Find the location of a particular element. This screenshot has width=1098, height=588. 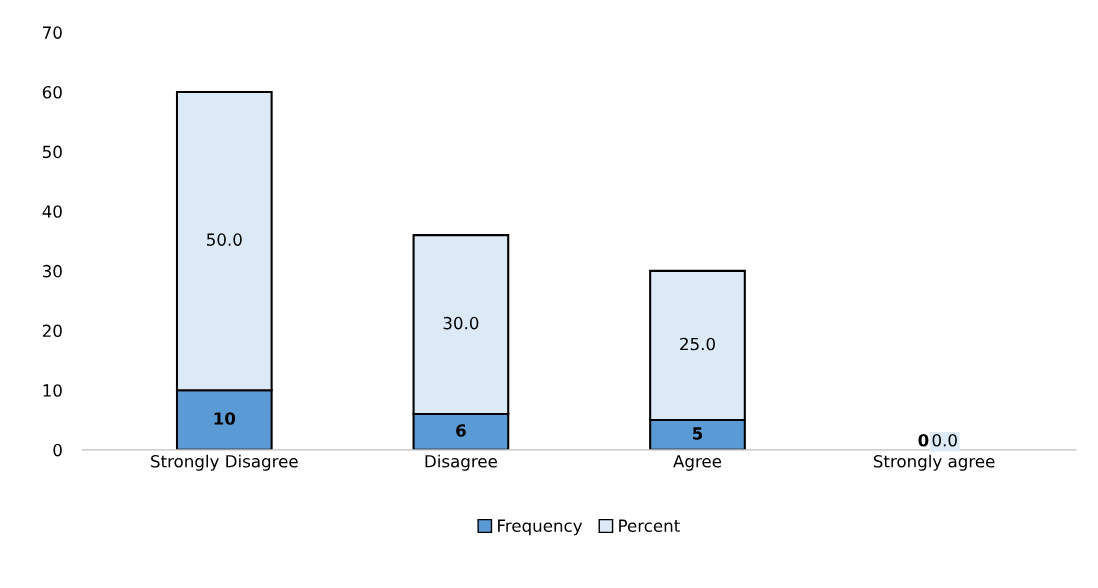

data-label: 30.0 is located at coordinates (461, 323).